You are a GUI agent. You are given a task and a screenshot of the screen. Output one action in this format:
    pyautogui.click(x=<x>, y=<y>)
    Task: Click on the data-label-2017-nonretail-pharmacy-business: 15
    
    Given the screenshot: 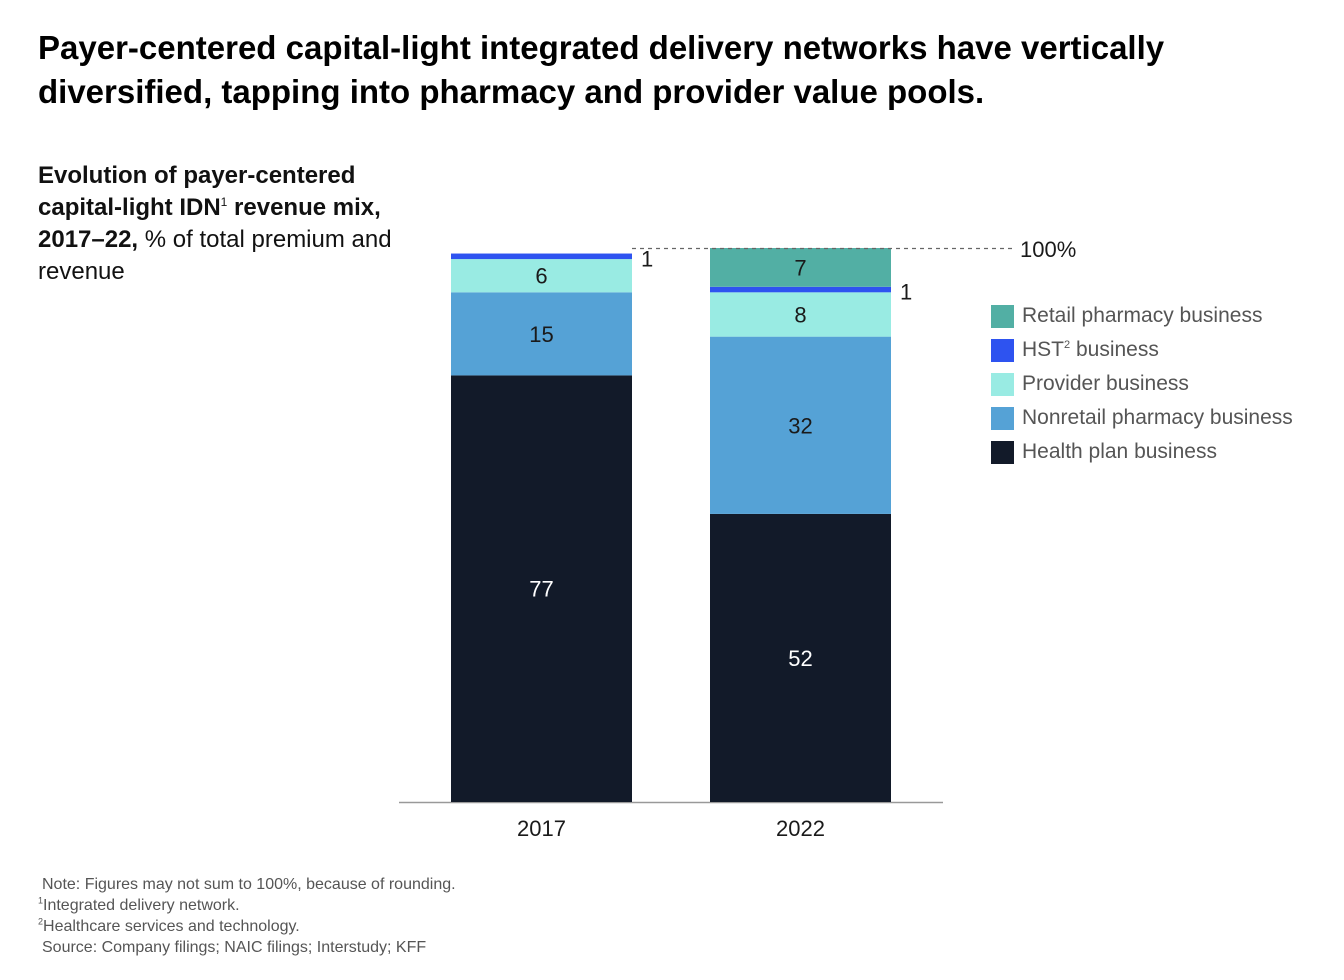 What is the action you would take?
    pyautogui.click(x=541, y=334)
    